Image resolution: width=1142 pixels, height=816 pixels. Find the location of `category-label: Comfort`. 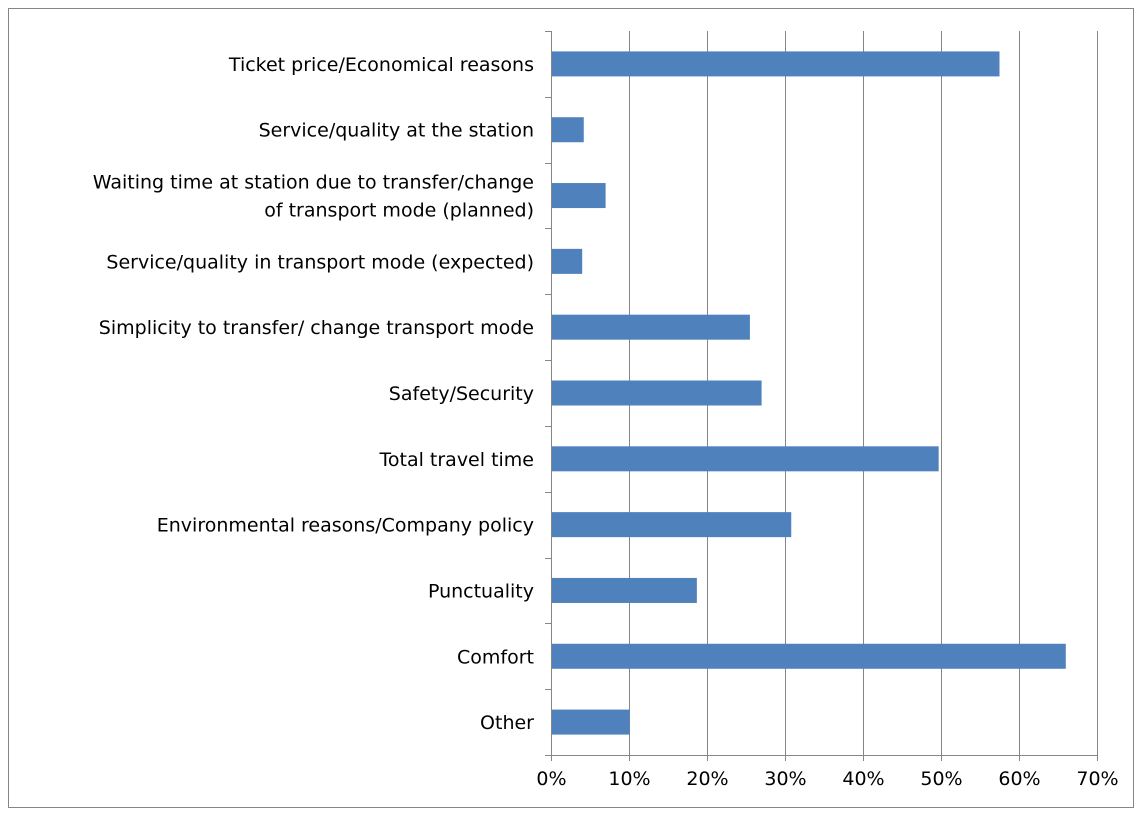

category-label: Comfort is located at coordinates (495, 657).